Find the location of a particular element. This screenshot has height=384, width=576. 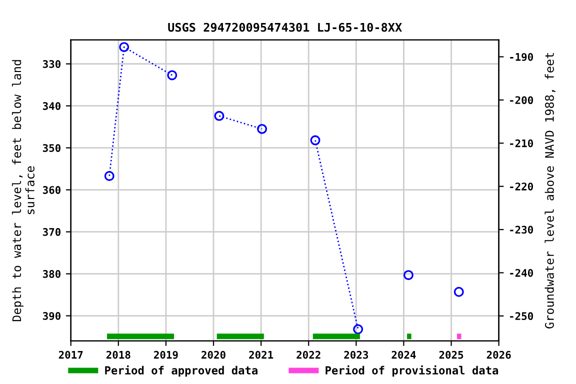

x-tick-label: 2017 is located at coordinates (70, 354).